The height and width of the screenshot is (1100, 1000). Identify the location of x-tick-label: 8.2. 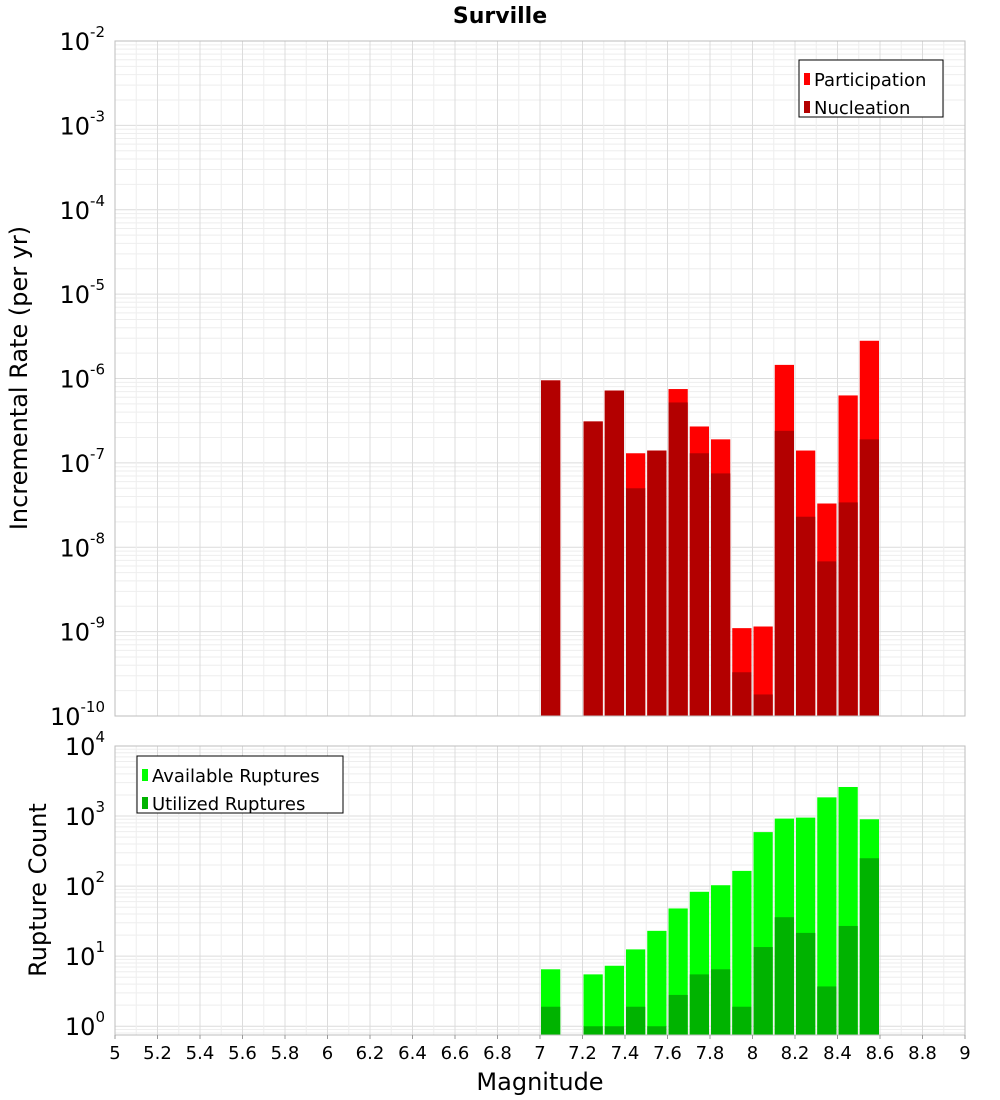
(795, 1053).